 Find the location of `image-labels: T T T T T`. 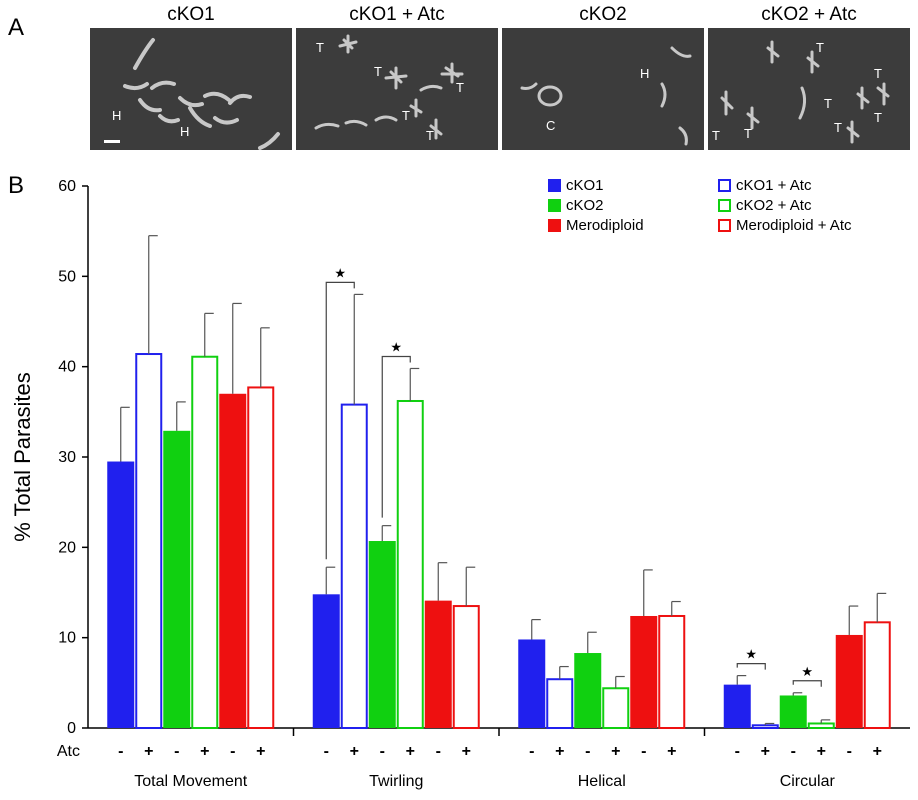

image-labels: T T T T T is located at coordinates (390, 91).